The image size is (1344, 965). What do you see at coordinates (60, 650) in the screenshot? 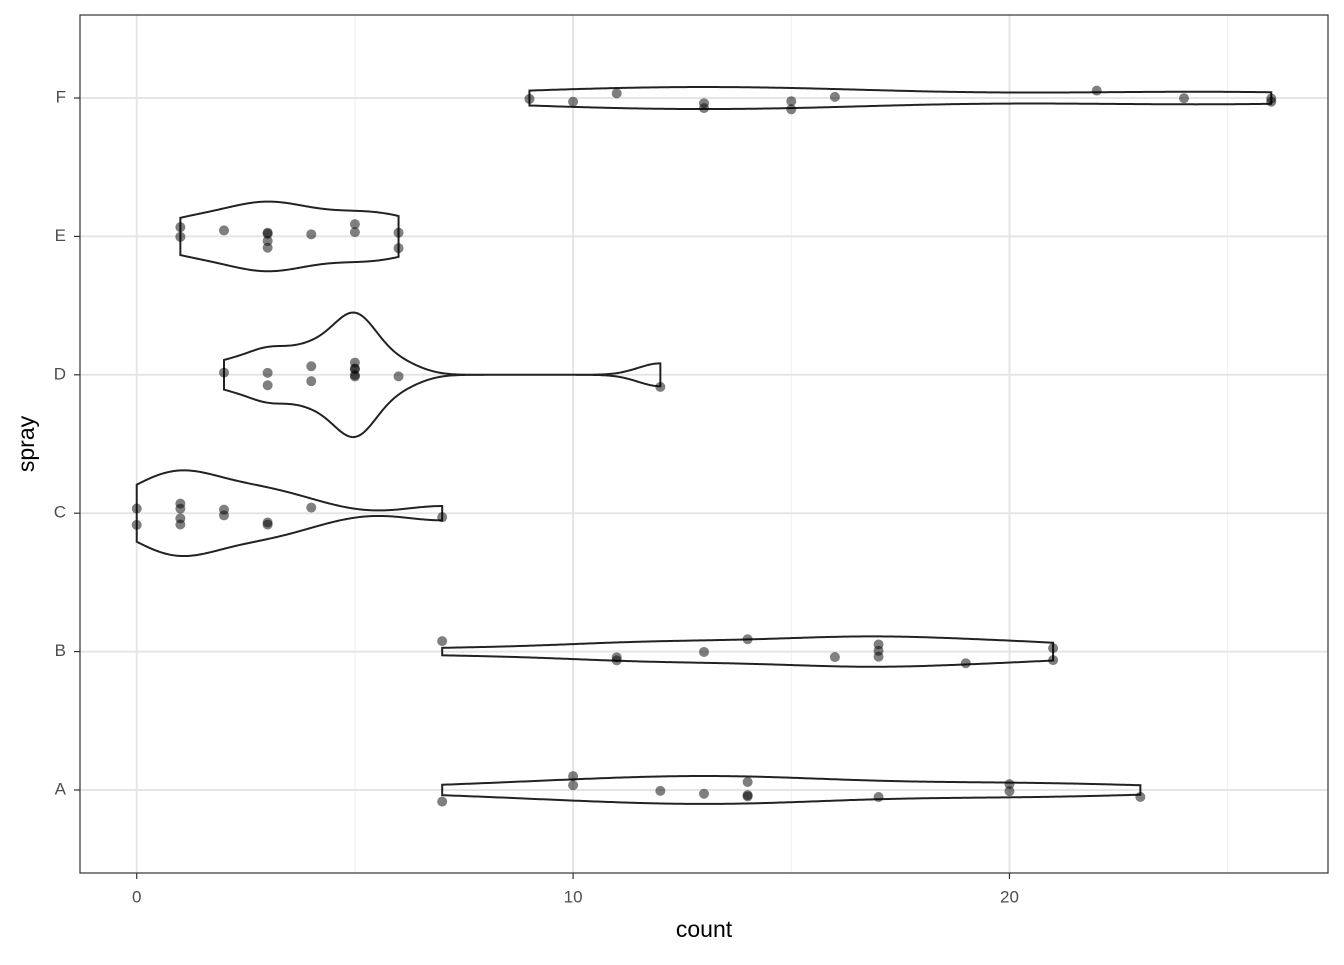
I see `y-tick-label: B` at bounding box center [60, 650].